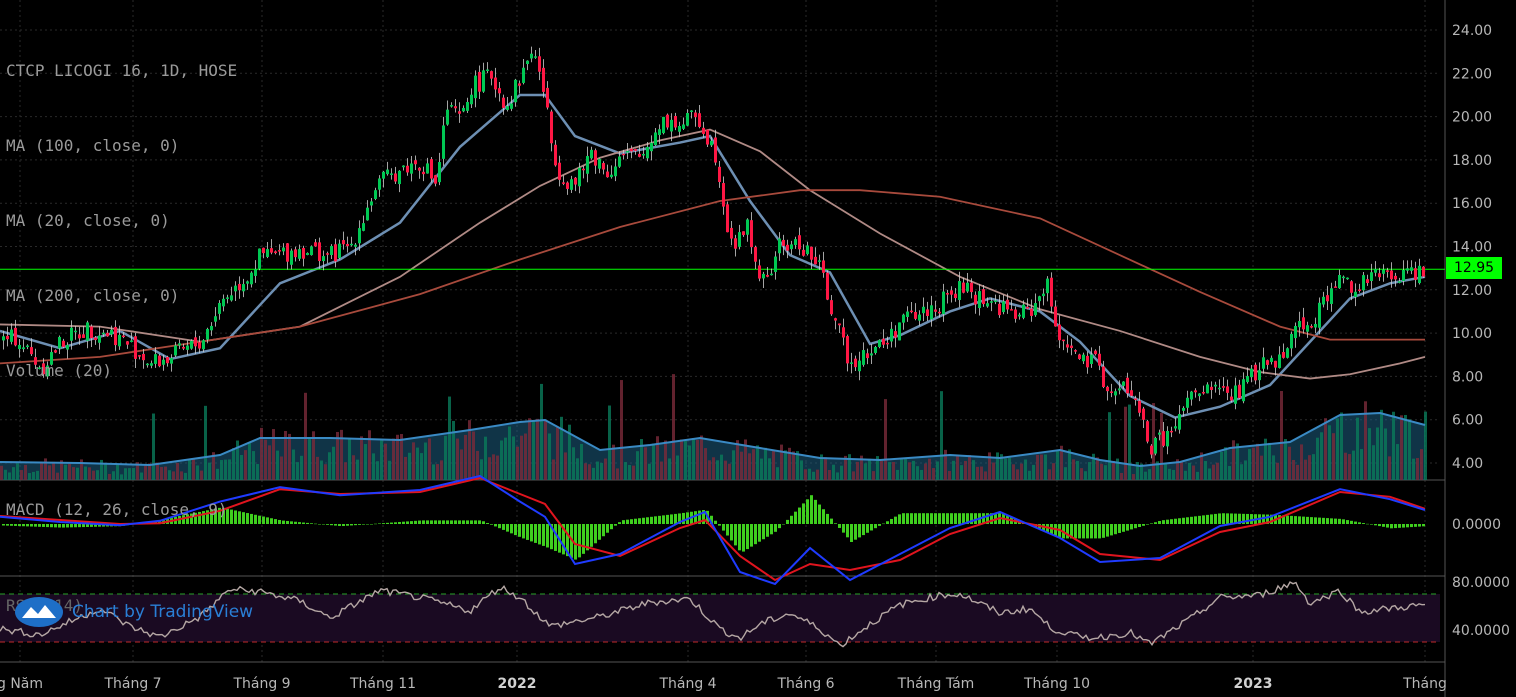 Image resolution: width=1516 pixels, height=697 pixels. What do you see at coordinates (133, 612) in the screenshot?
I see `tradingview-watermark: Chart by TradingView` at bounding box center [133, 612].